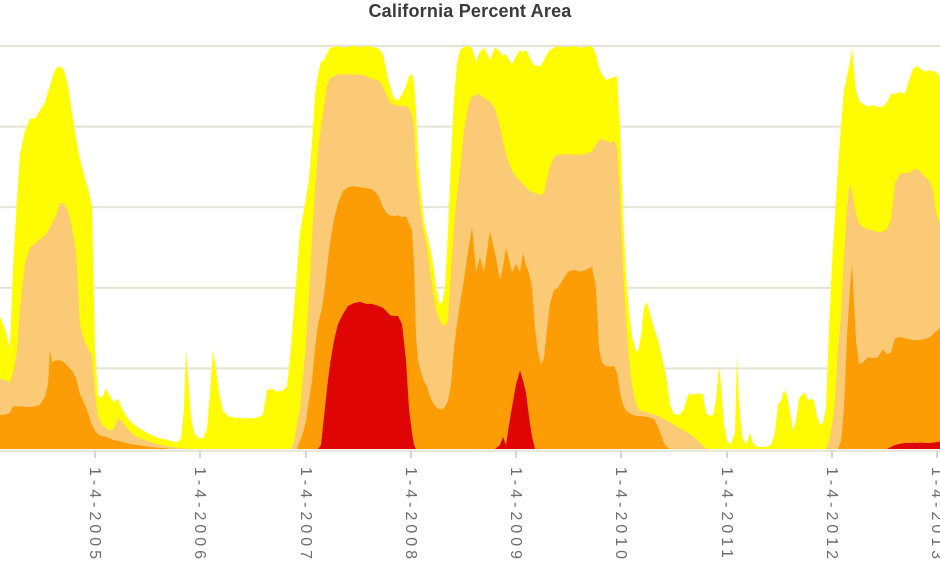 The height and width of the screenshot is (564, 940). Describe the element at coordinates (726, 514) in the screenshot. I see `x-tick-label-1-4-2011: 1-4-2011` at that location.